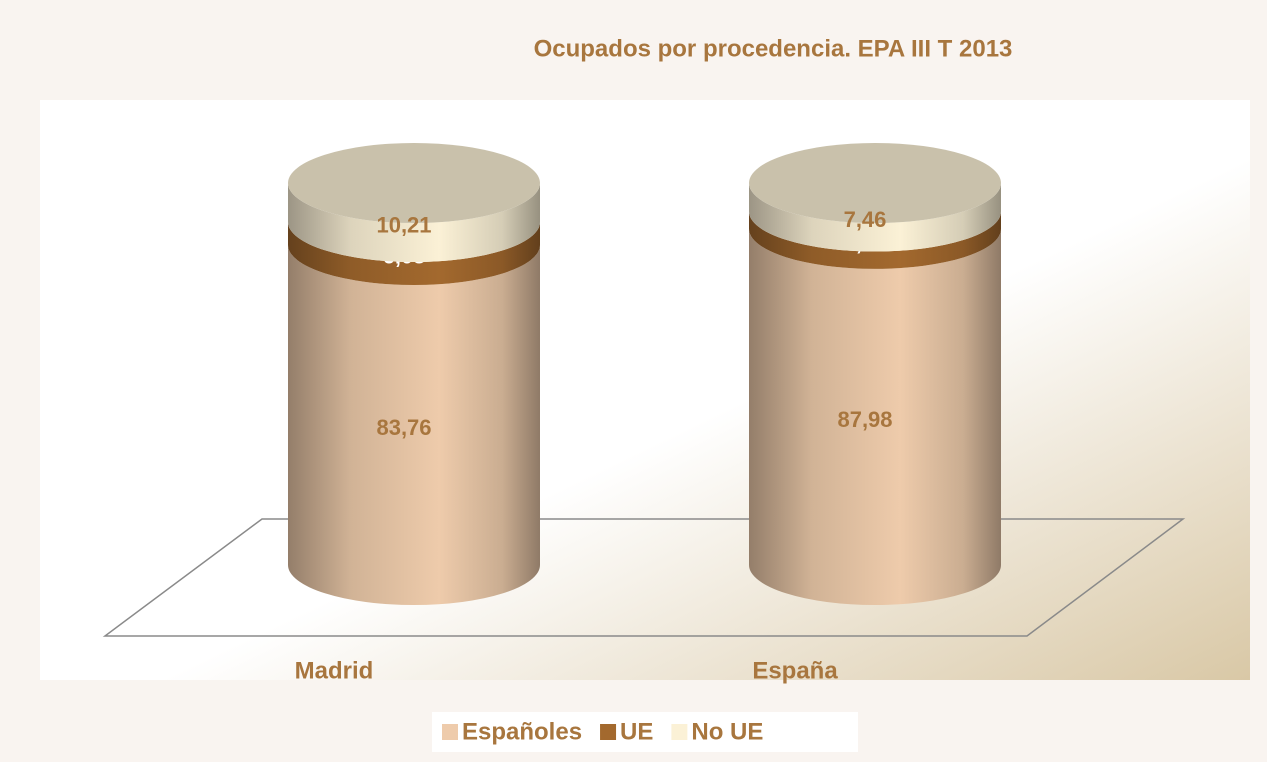 Image resolution: width=1267 pixels, height=762 pixels. Describe the element at coordinates (403, 427) in the screenshot. I see `value-label: 83,76` at that location.